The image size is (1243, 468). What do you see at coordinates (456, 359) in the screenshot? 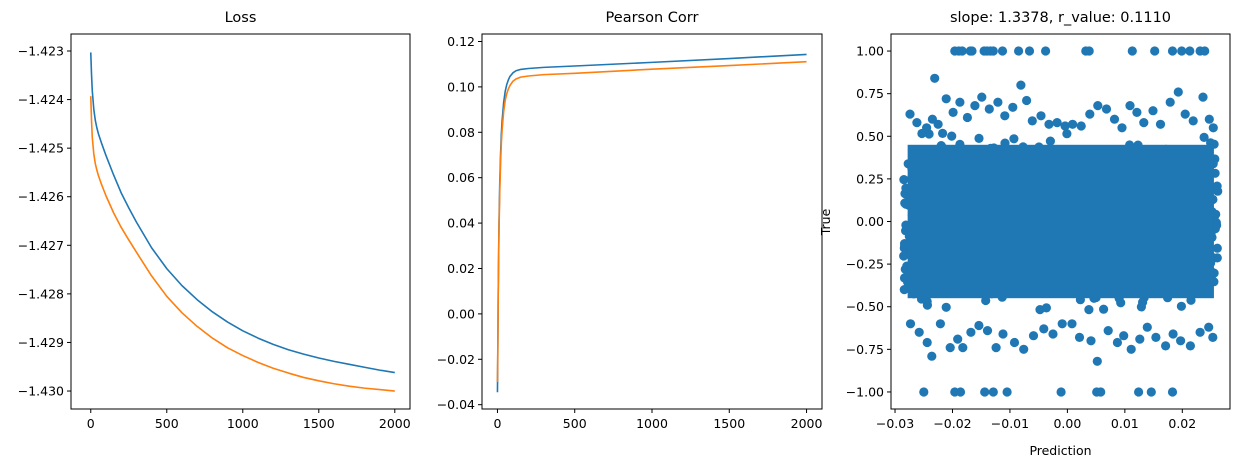
I see `pearson-corr-ytick-label: −0.02` at bounding box center [456, 359].